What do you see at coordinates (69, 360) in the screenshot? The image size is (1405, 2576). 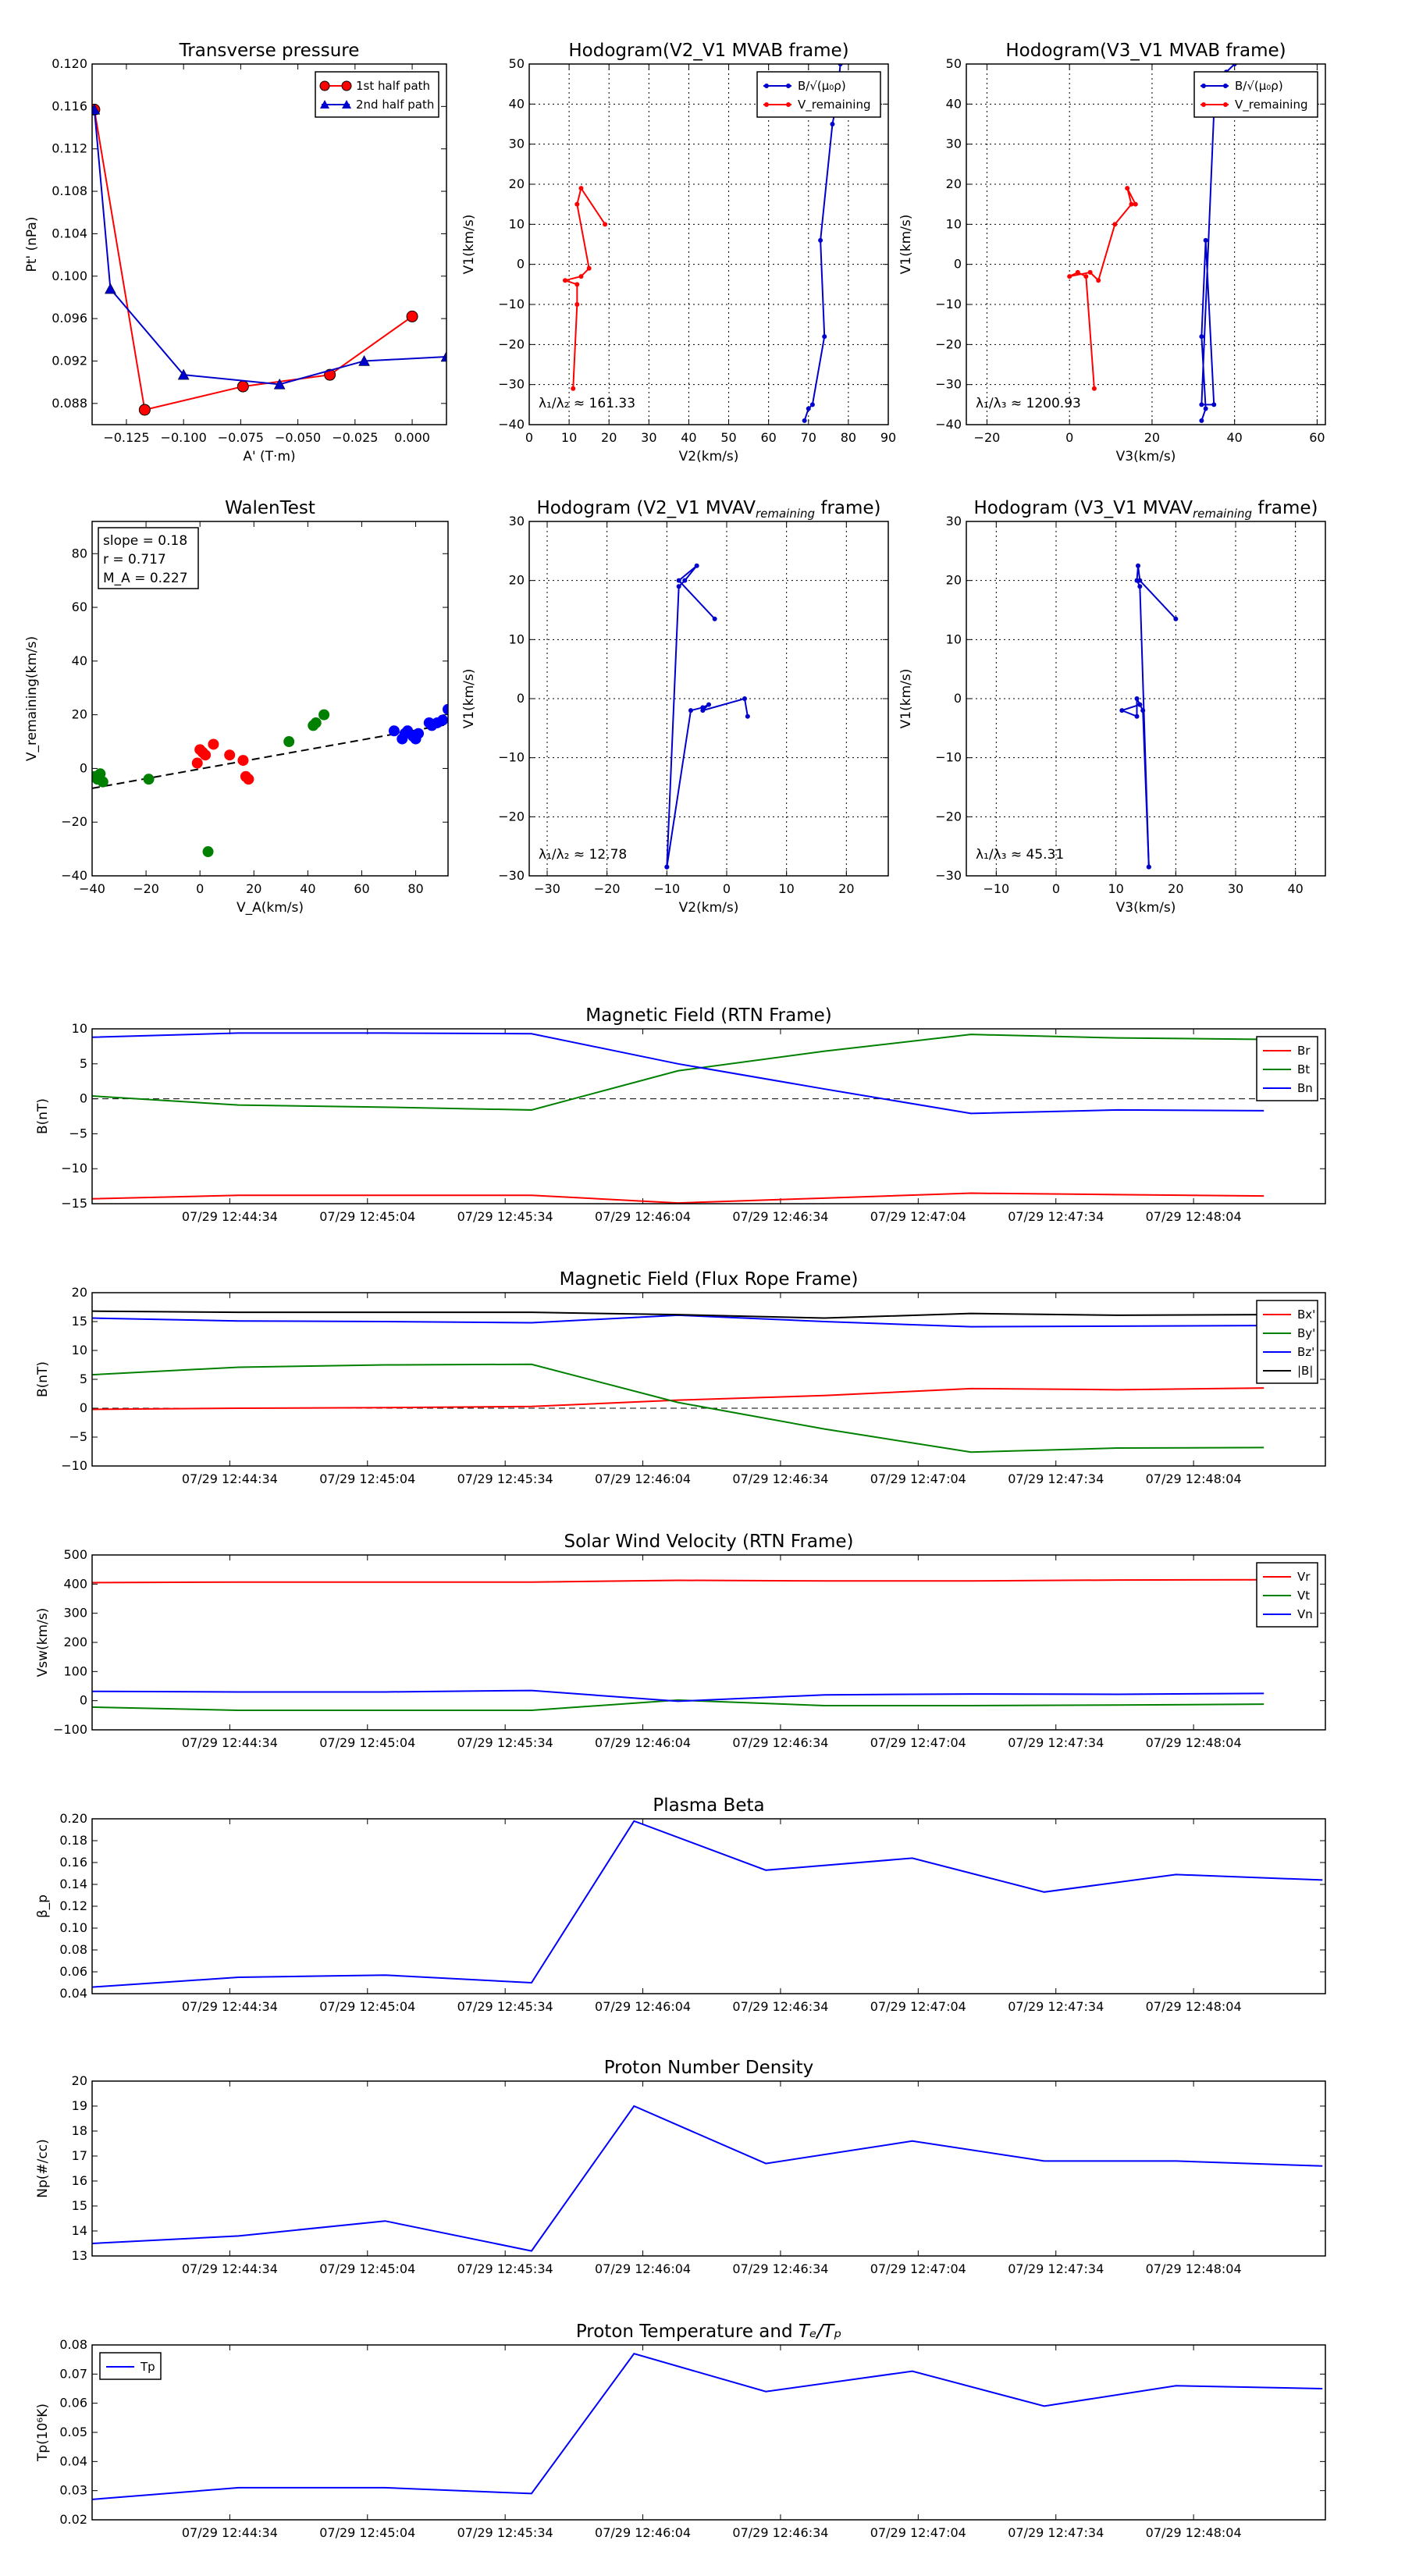 I see `ytick-label: 0.092` at bounding box center [69, 360].